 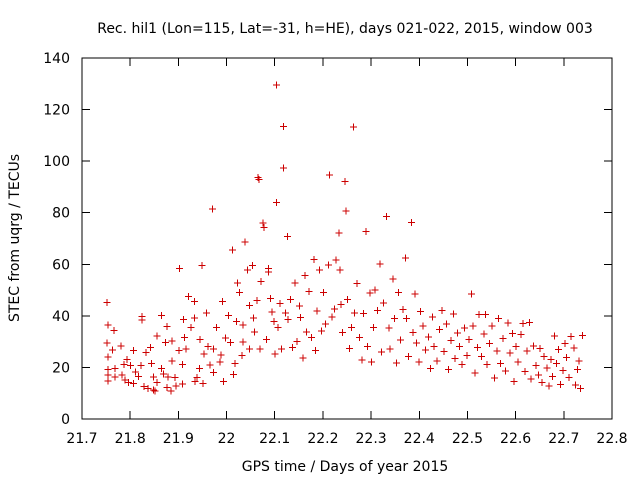 What do you see at coordinates (227, 439) in the screenshot?
I see `x-tick-label: 22` at bounding box center [227, 439].